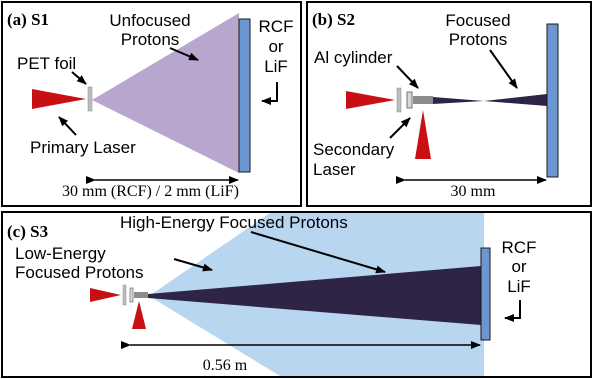  Describe the element at coordinates (314, 295) in the screenshot. I see `high-energy-proton-beam` at that location.